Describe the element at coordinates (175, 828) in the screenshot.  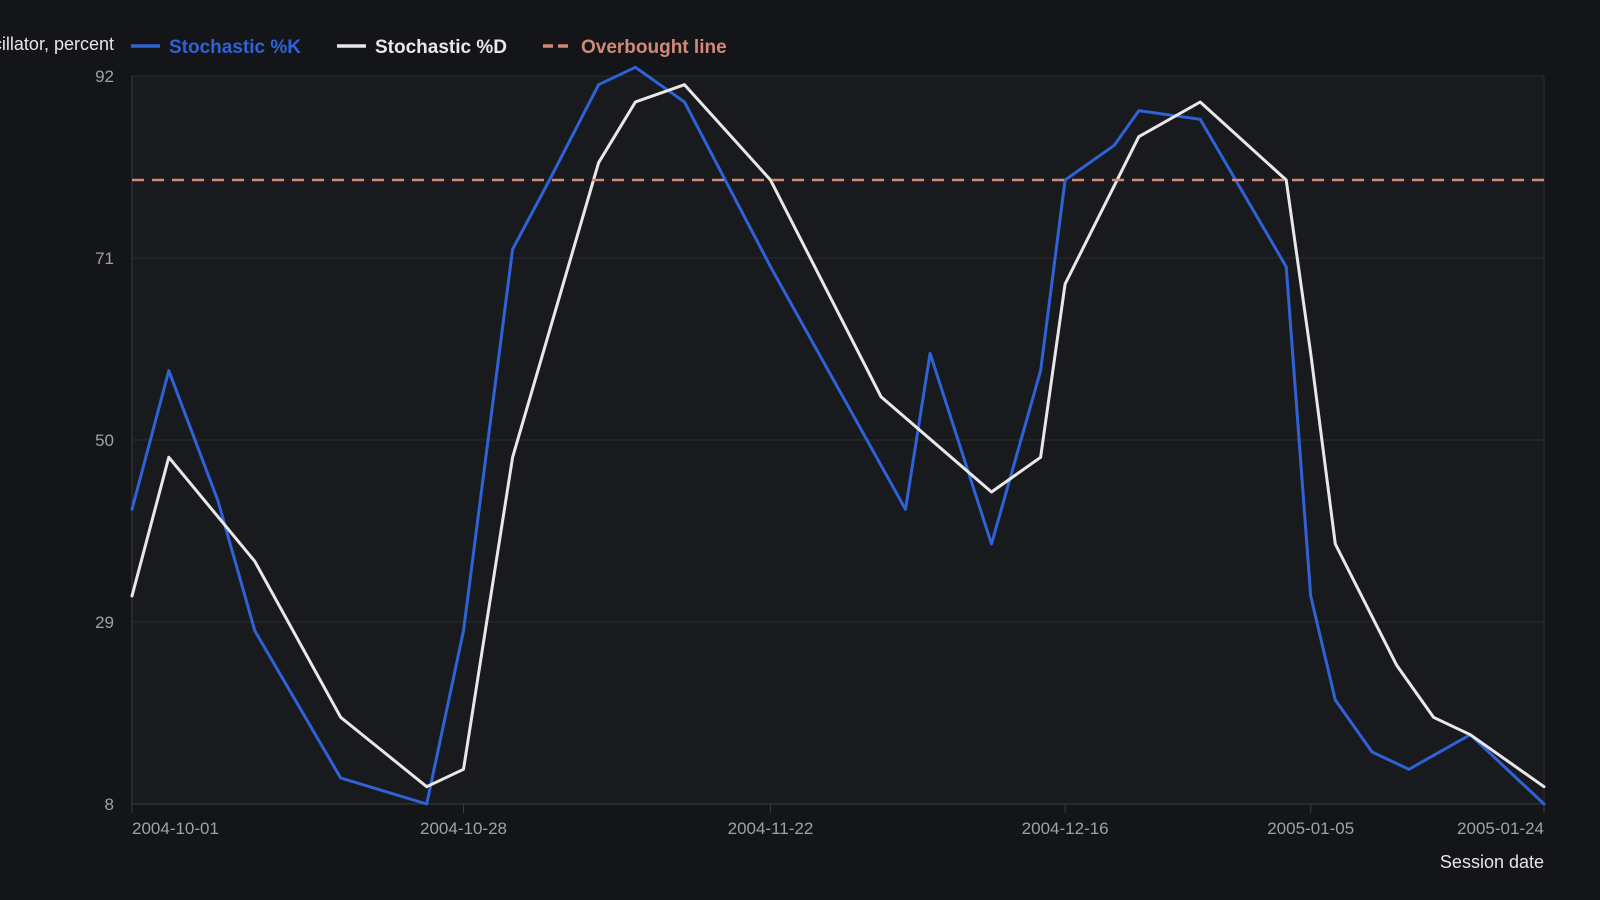
I see `x-tick-label: 2004-10-01` at that location.